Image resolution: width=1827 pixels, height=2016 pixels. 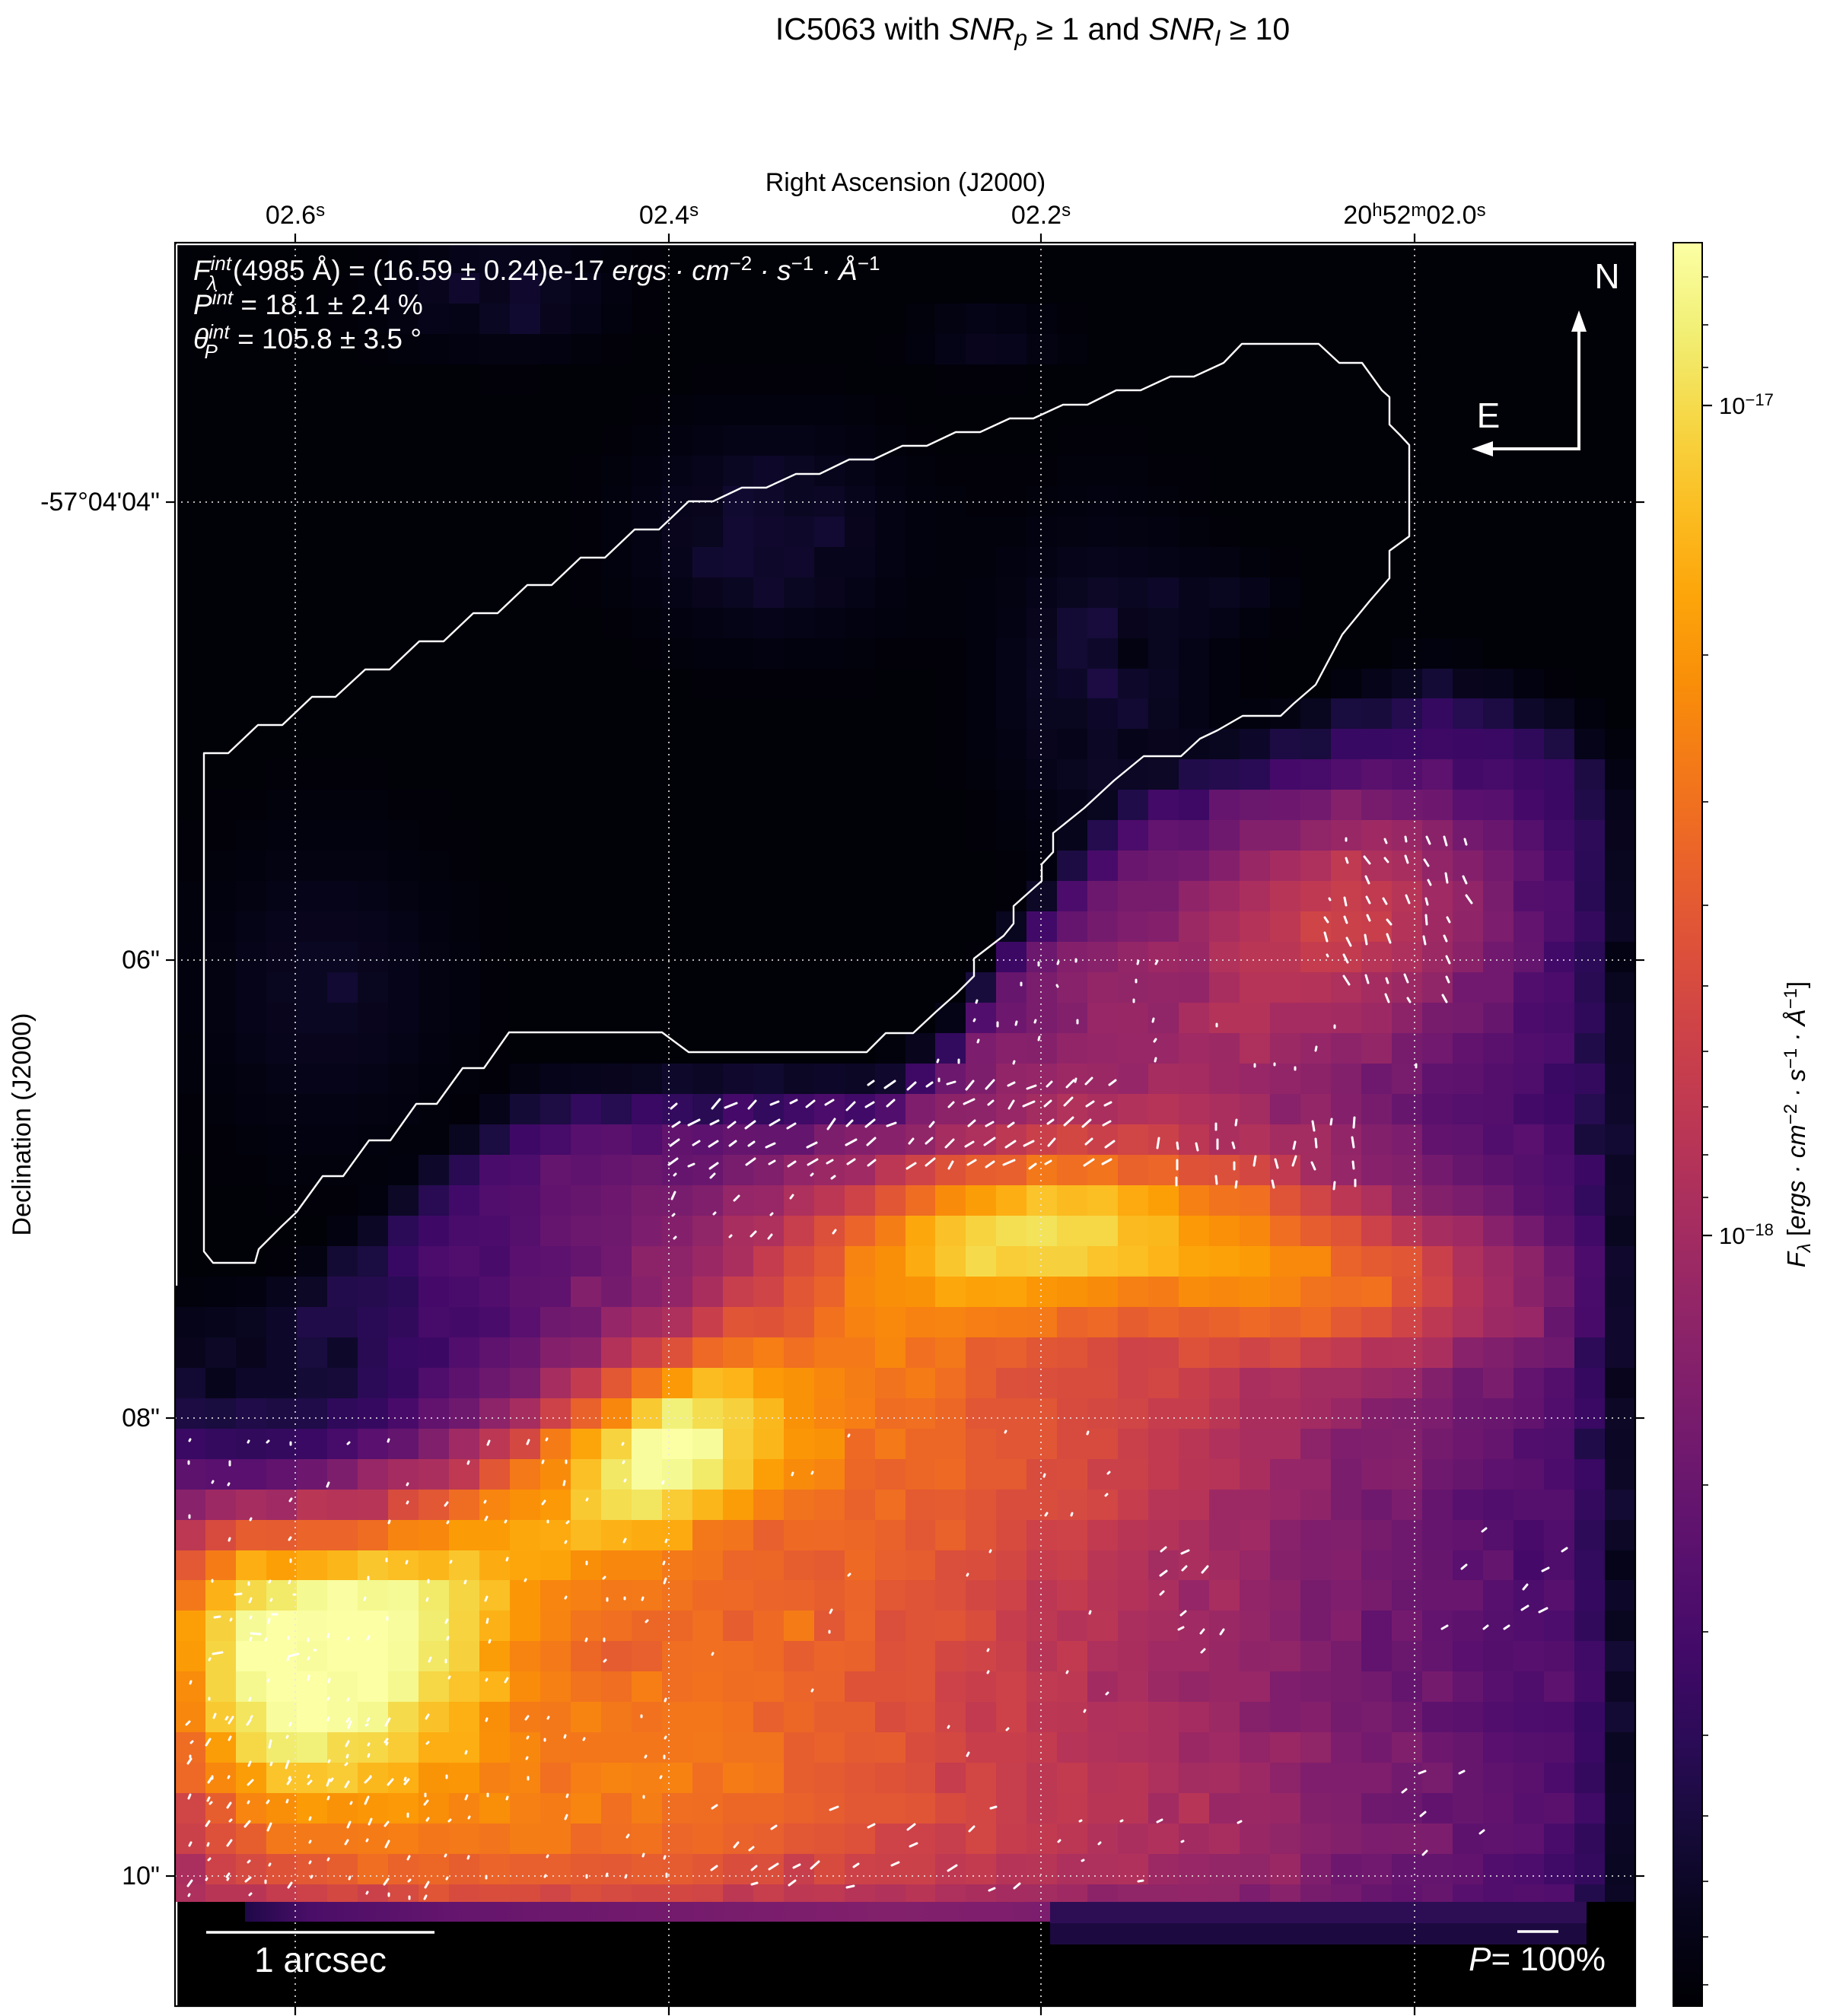 What do you see at coordinates (141, 1876) in the screenshot?
I see `svg-text: 10"` at bounding box center [141, 1876].